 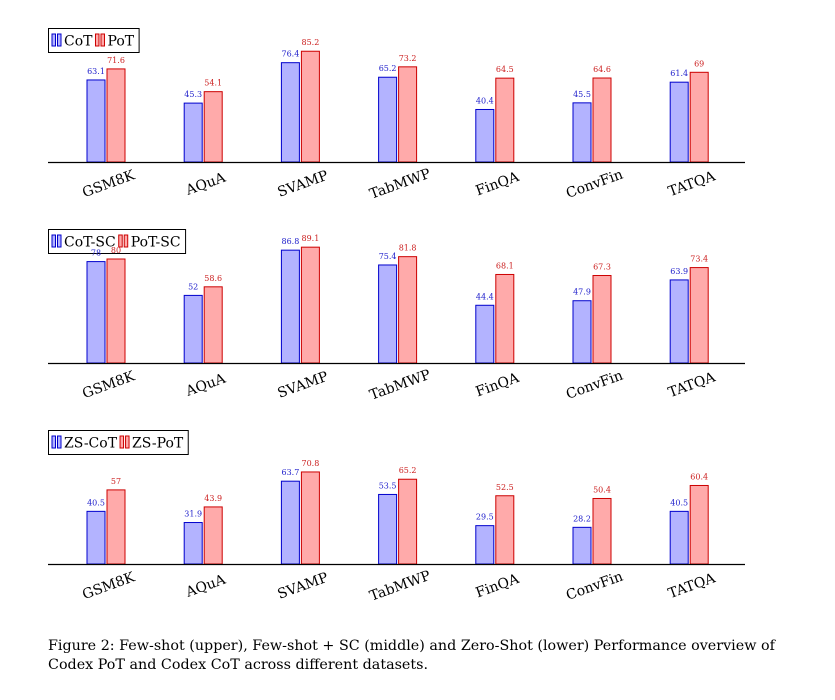 What do you see at coordinates (699, 63) in the screenshot?
I see `data-label: 69` at bounding box center [699, 63].